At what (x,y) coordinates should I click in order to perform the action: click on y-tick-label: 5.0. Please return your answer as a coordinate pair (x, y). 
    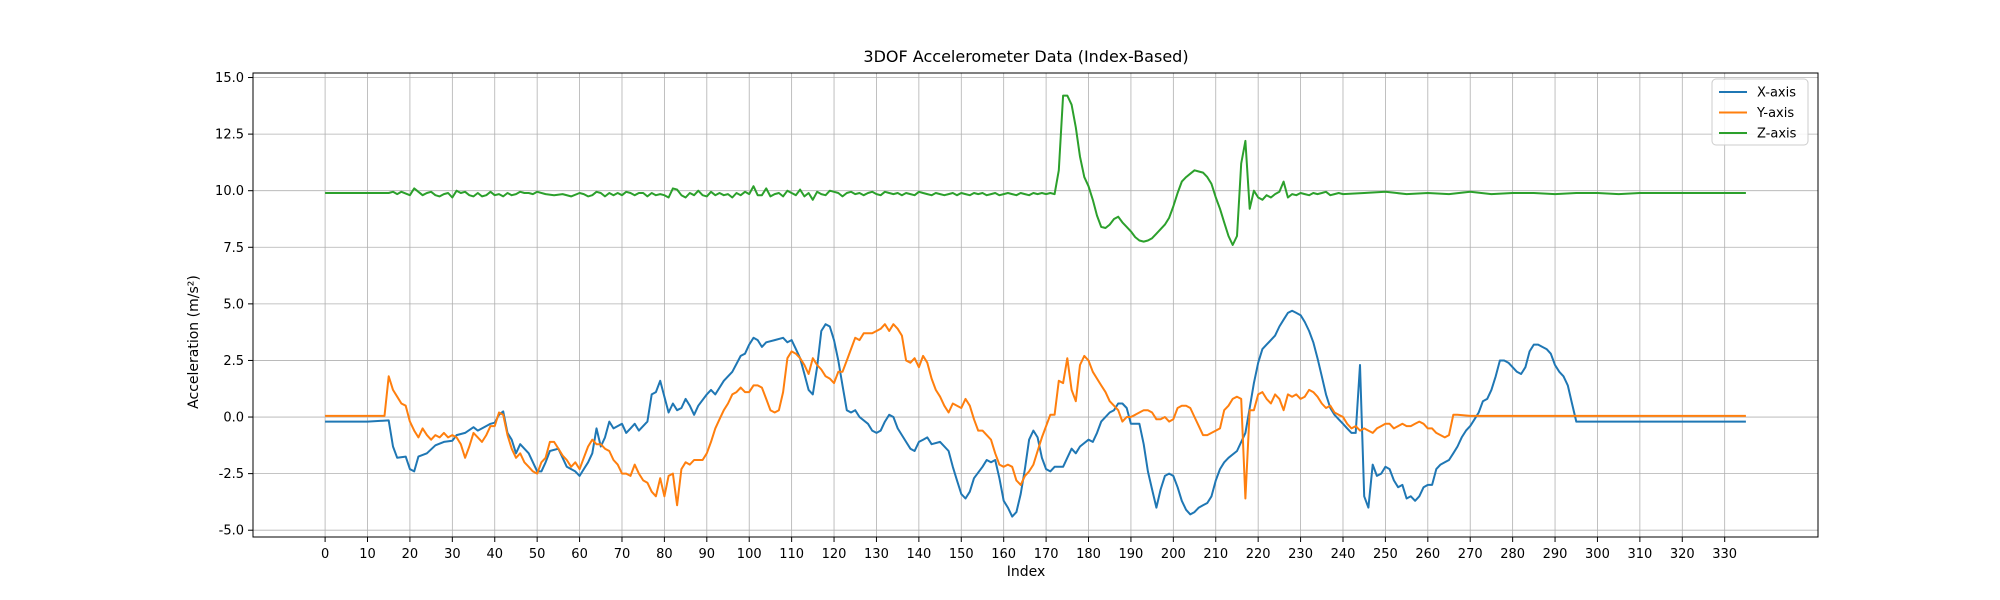
    Looking at the image, I should click on (233, 304).